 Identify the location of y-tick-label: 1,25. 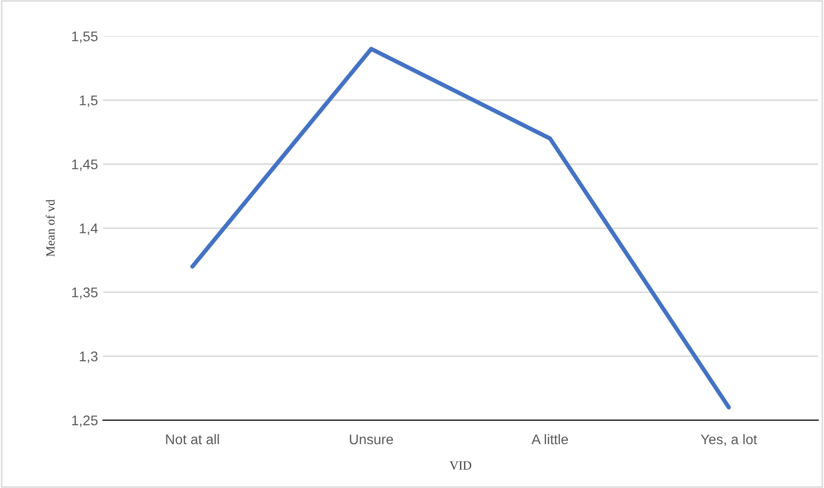
(85, 421).